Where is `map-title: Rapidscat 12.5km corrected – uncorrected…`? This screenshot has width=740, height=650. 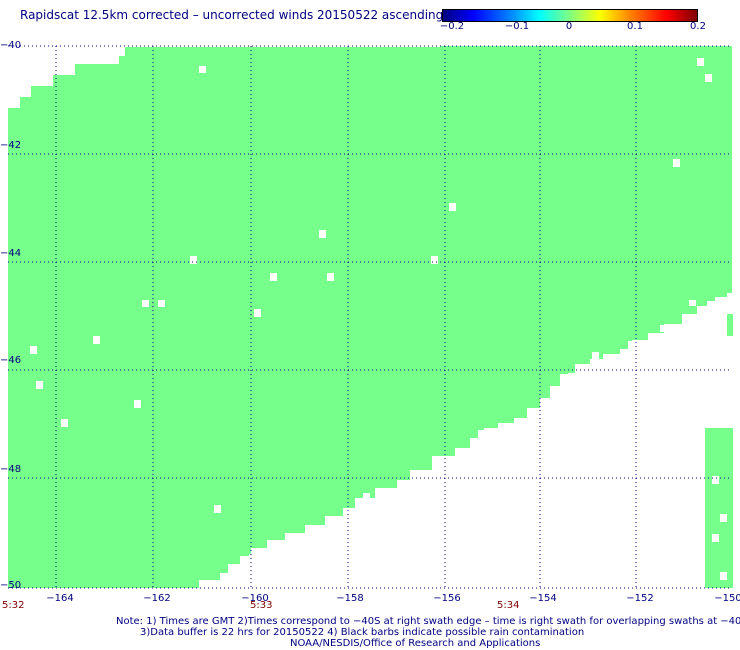 map-title: Rapidscat 12.5km corrected – uncorrected… is located at coordinates (232, 15).